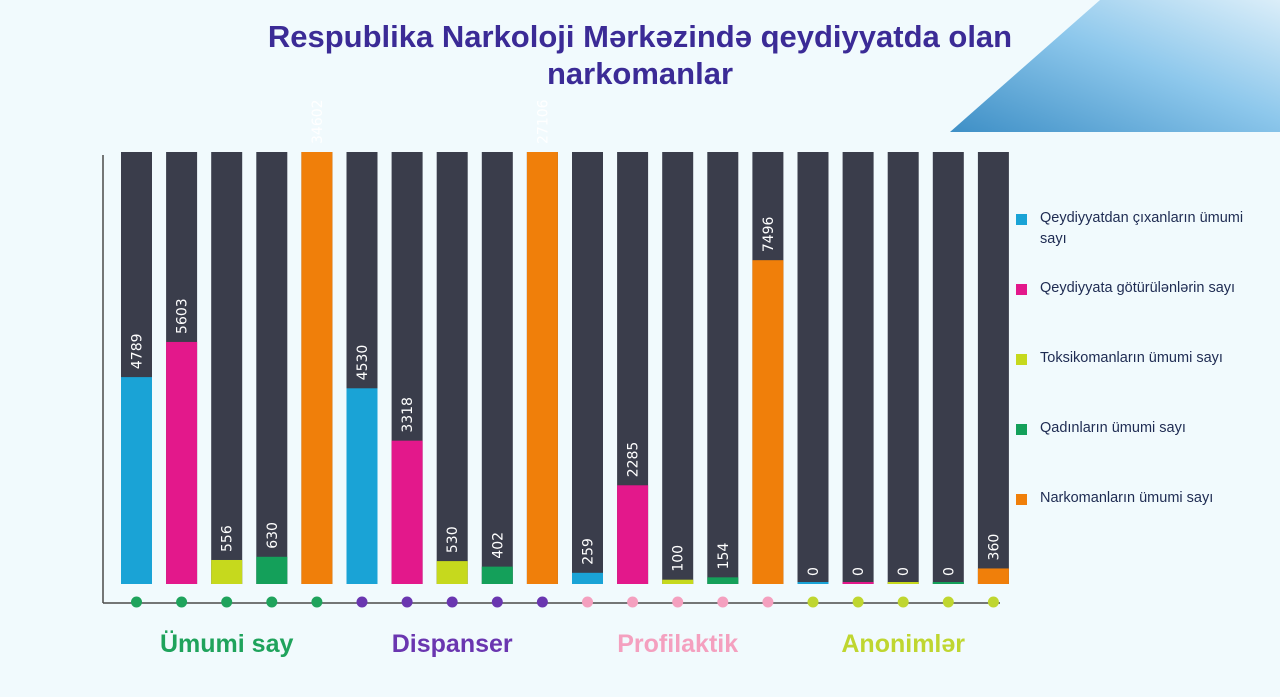  Describe the element at coordinates (589, 551) in the screenshot. I see `data-label: 259` at that location.